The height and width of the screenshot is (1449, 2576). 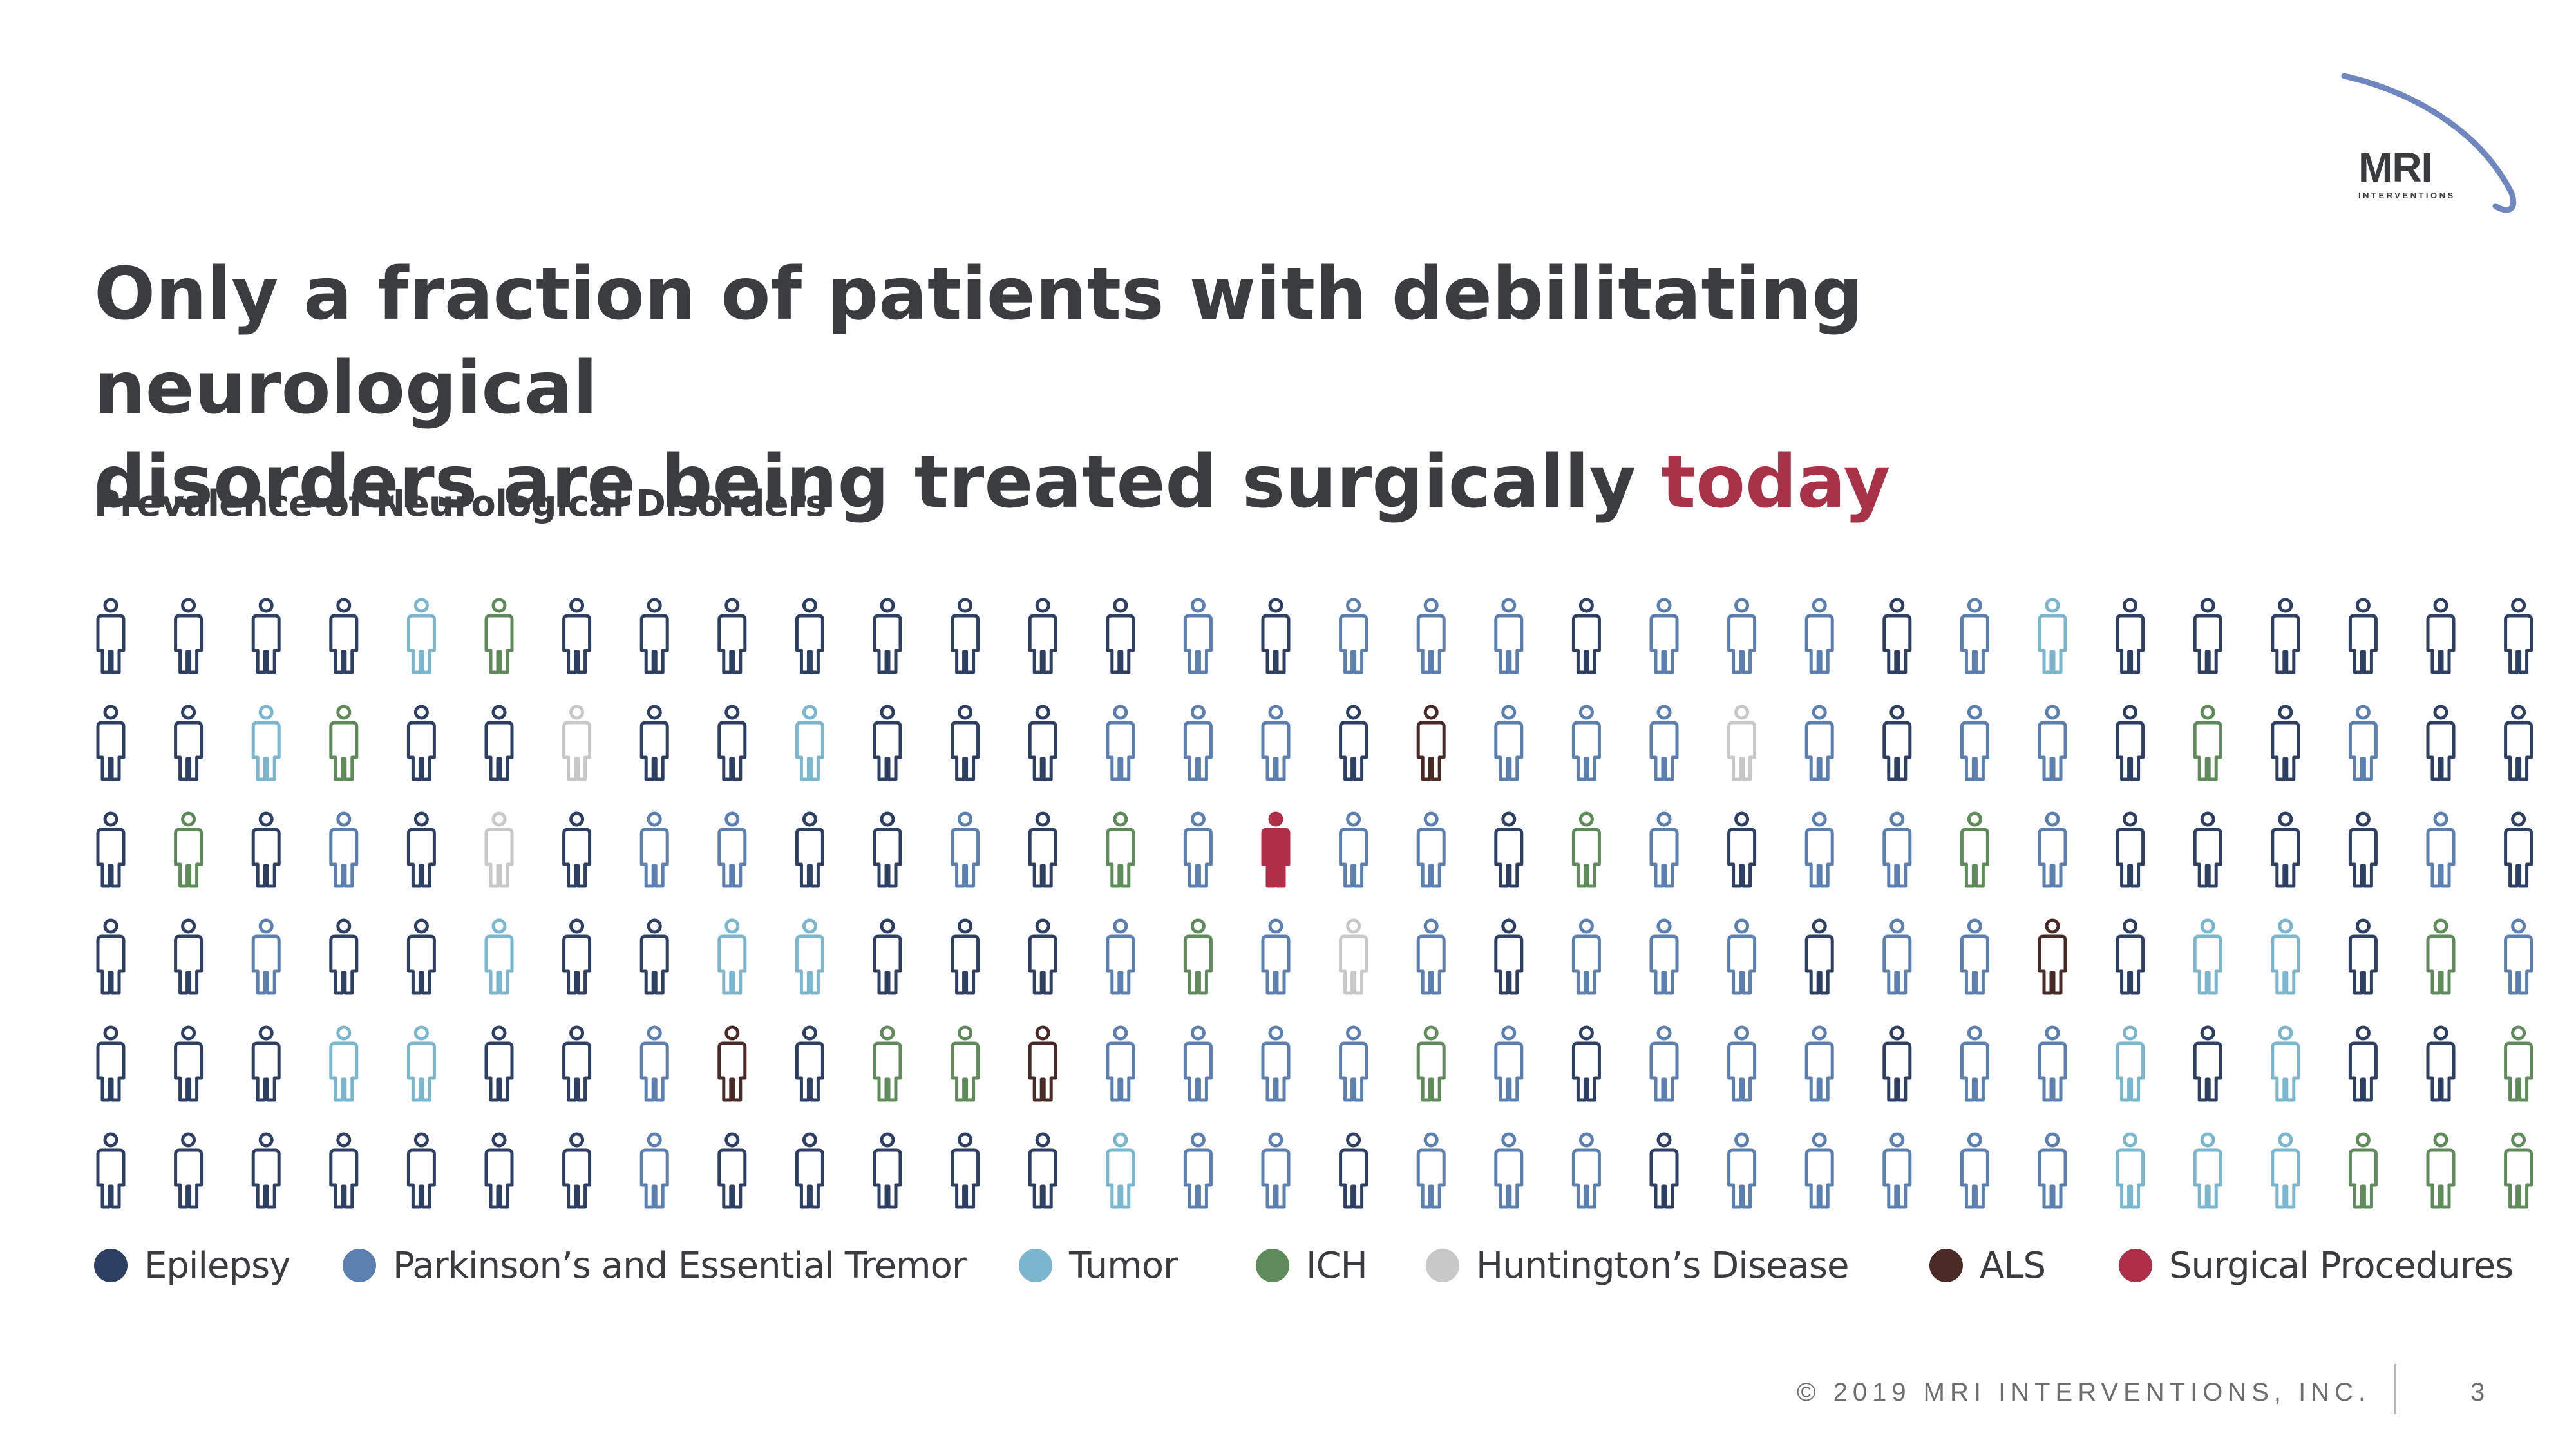 I want to click on logo-wordmark: MRI, so click(x=2395, y=167).